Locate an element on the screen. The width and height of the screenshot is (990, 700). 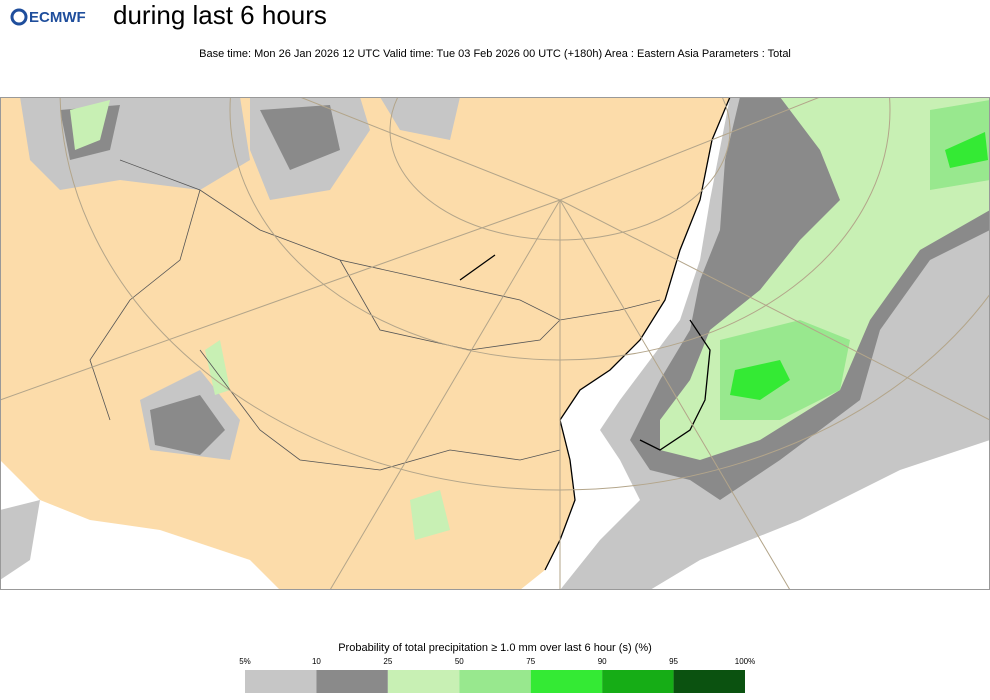
logo: ECMWF is located at coordinates (48, 17).